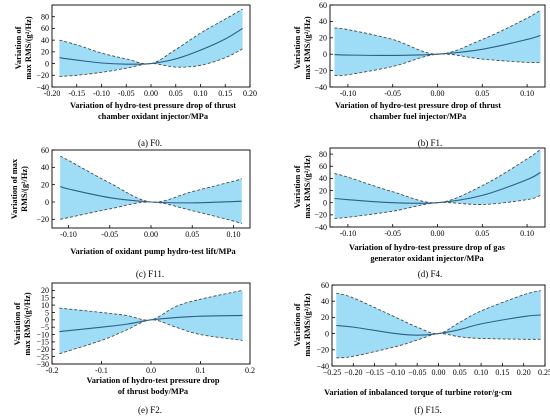 The image size is (550, 419). I want to click on caption-prefix: (a), so click(144, 143).